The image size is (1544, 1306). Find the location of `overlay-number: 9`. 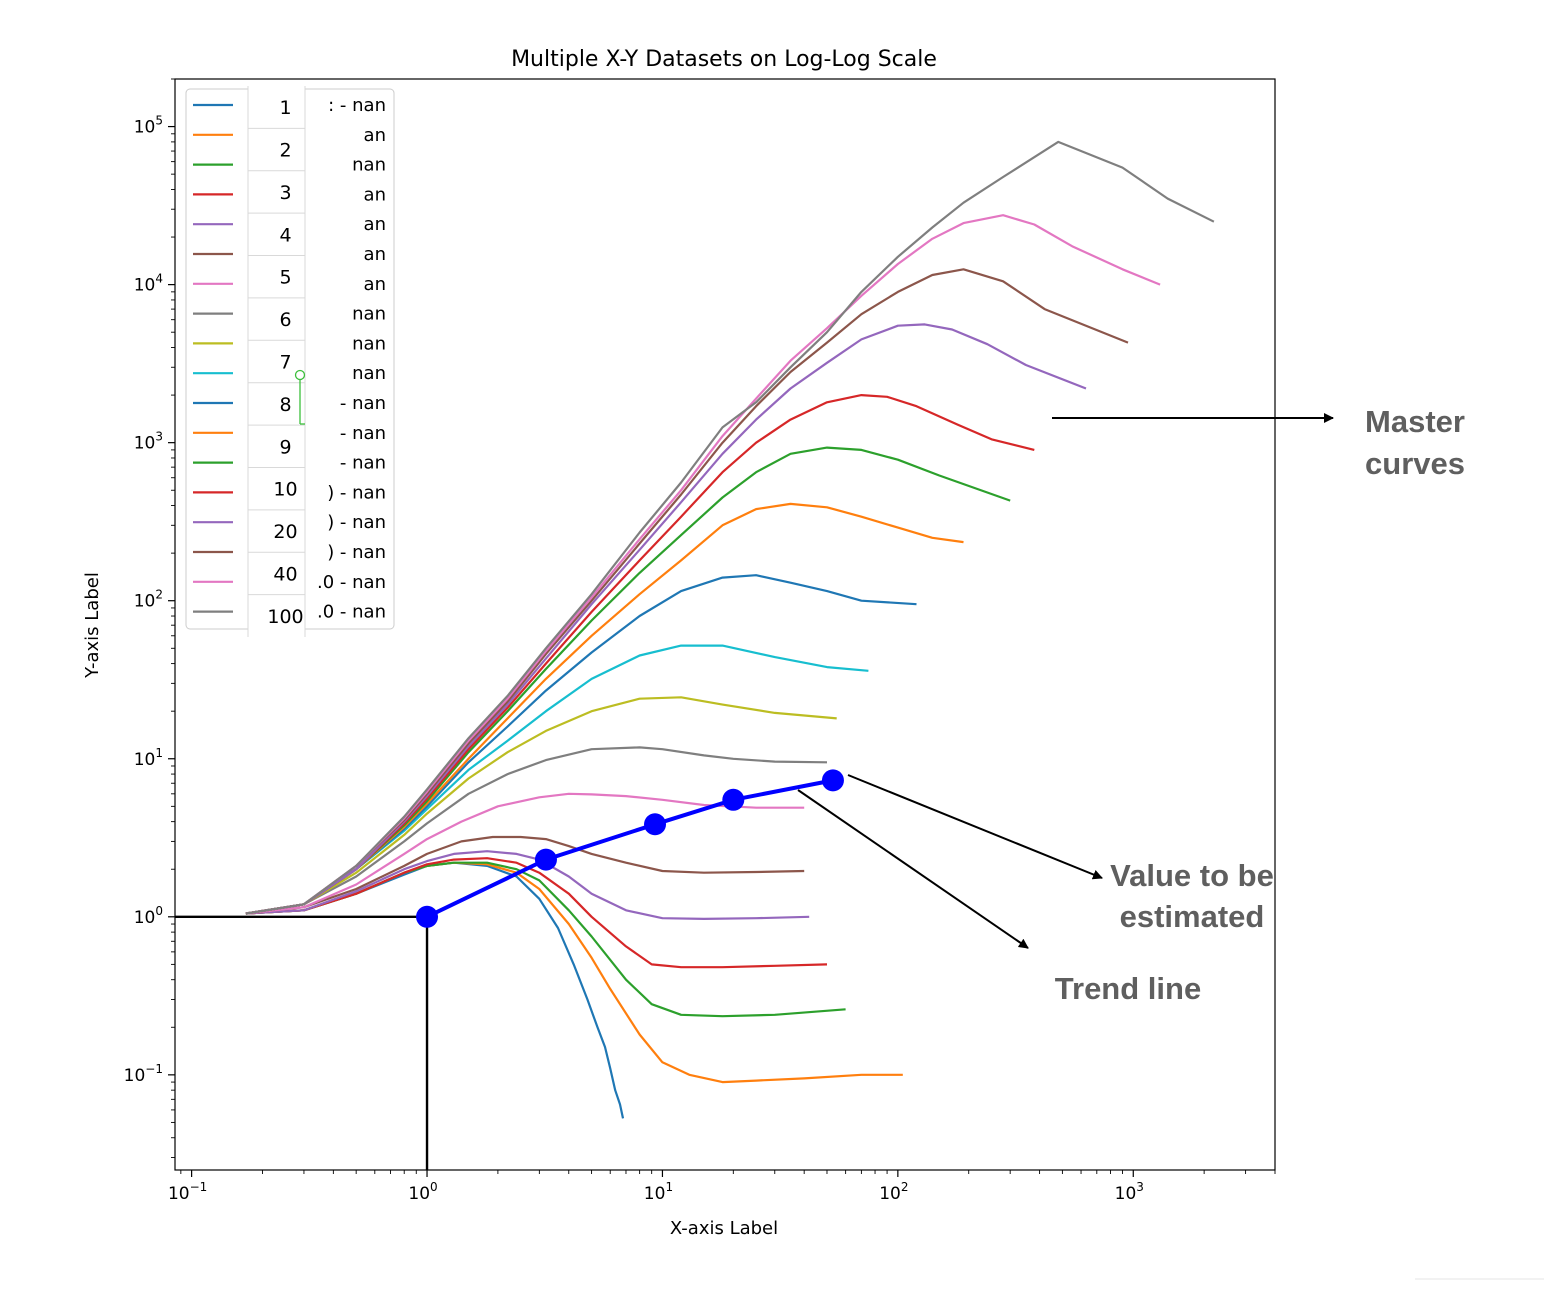

overlay-number: 9 is located at coordinates (285, 447).